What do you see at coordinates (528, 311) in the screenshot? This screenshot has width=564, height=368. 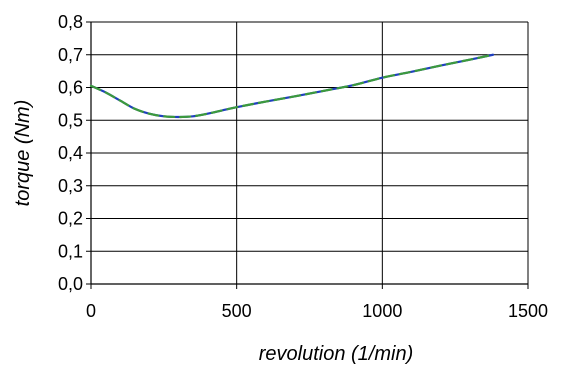 I see `x-tick-label: 1500` at bounding box center [528, 311].